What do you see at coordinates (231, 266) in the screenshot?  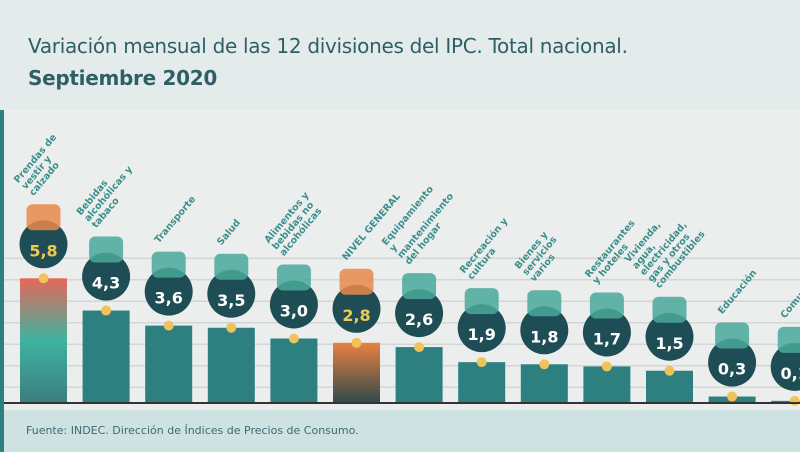 I see `medical-kit-icon-shape` at bounding box center [231, 266].